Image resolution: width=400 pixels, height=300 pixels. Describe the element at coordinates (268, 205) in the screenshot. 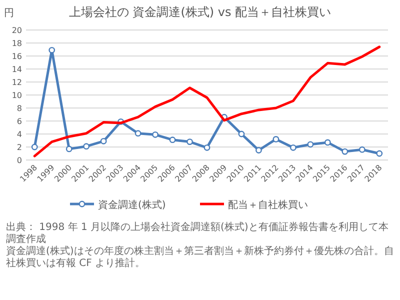

I see `legend-label: 配当＋自社株買い` at that location.